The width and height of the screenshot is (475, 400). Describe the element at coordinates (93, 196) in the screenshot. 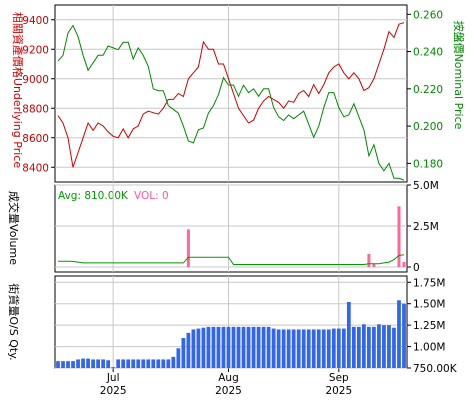

I see `volume-avg-legend: Avg: 810.00K` at that location.